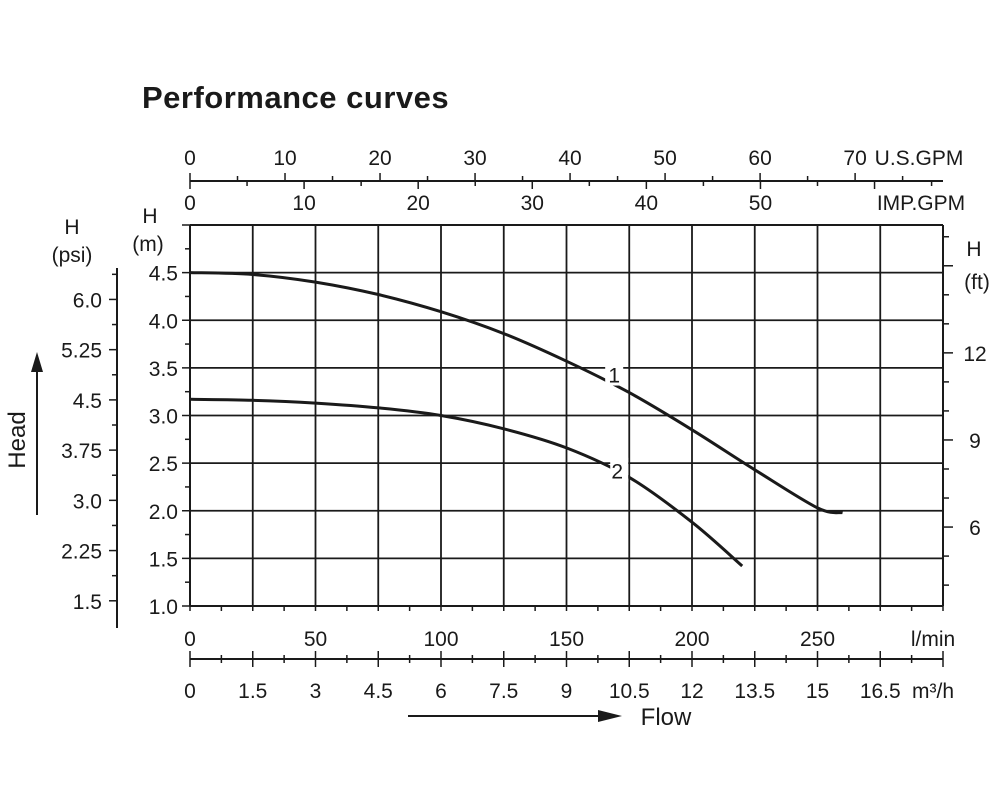  Describe the element at coordinates (163, 274) in the screenshot. I see `m-tick-label: 4.5` at that location.